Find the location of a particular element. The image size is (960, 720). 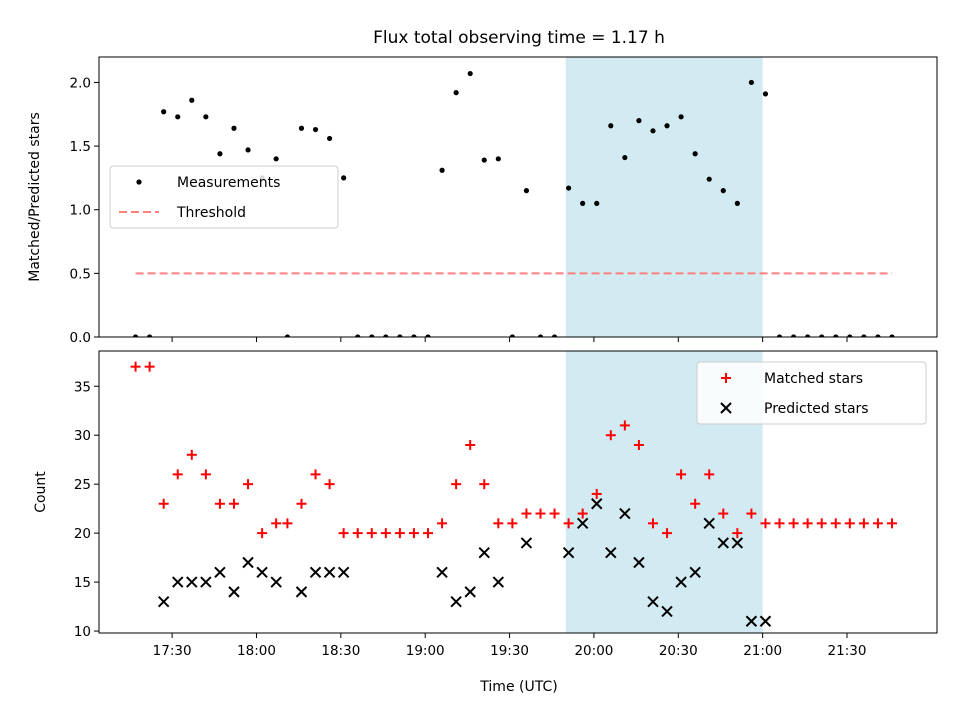

legend: Matched stars Predicted stars is located at coordinates (811, 393).